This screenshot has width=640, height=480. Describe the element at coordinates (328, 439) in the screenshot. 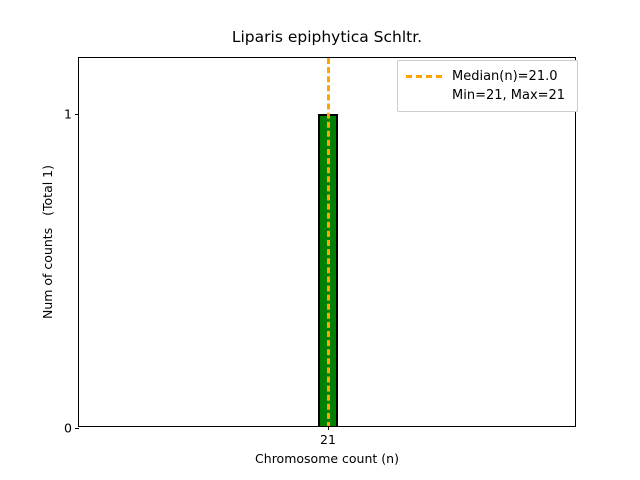

I see `x-tick-label: 21` at that location.